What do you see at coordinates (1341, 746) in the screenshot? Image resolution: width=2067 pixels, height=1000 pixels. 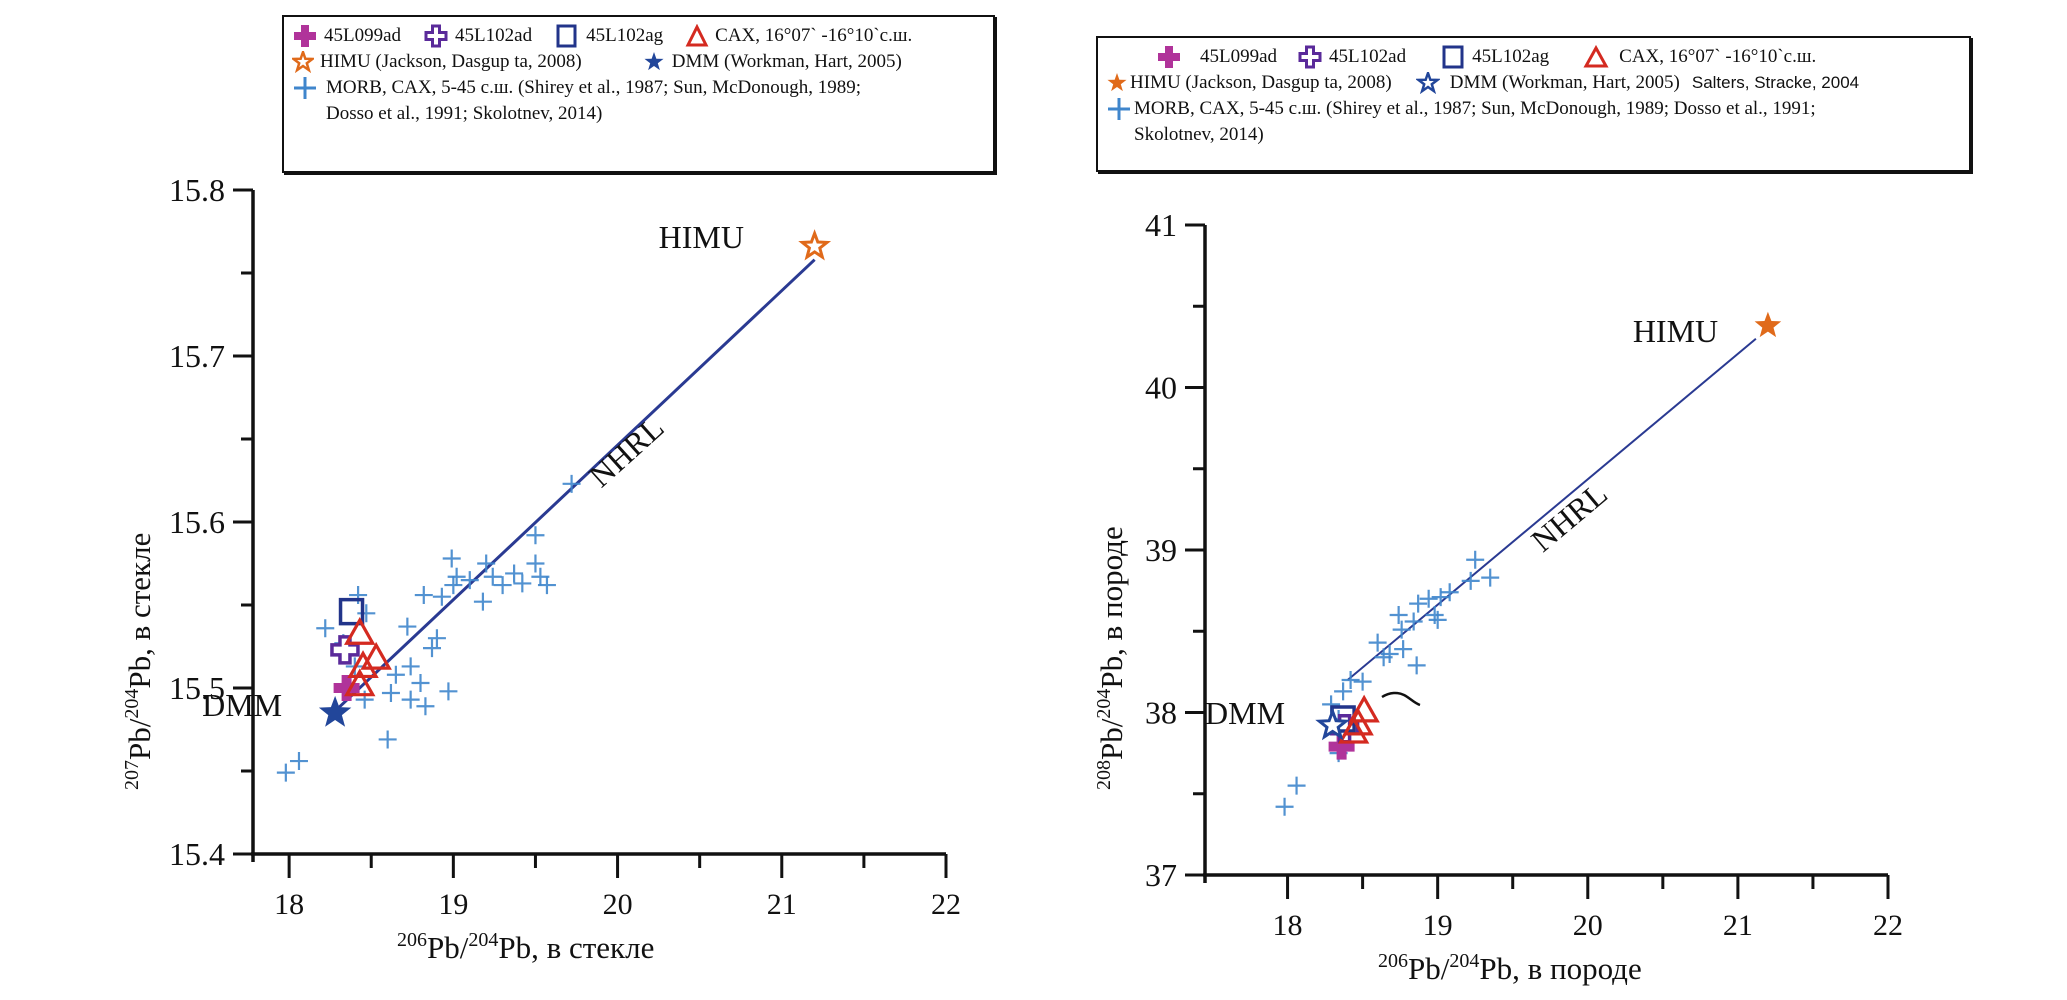 I see `series-45l099ad` at bounding box center [1341, 746].